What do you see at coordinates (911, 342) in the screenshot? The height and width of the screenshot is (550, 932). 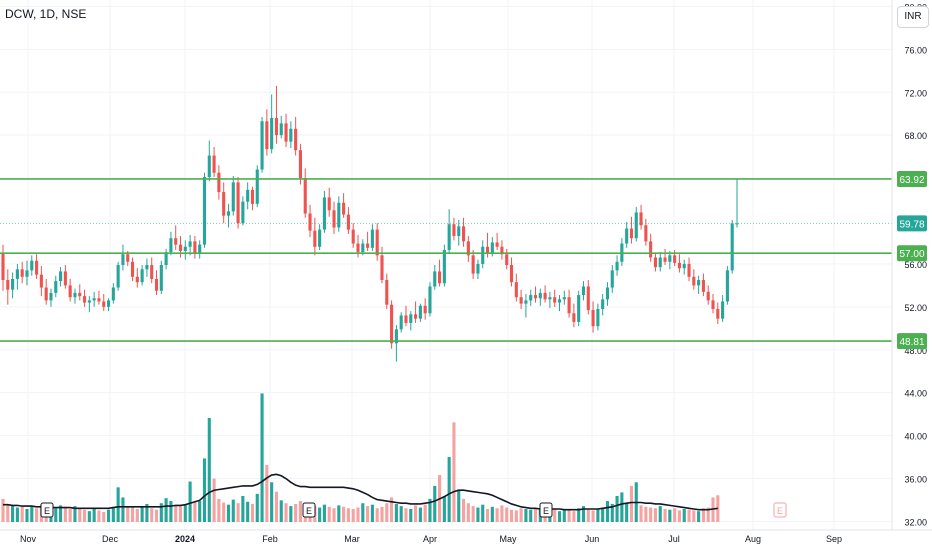 I see `level-tag-label: 48.81` at bounding box center [911, 342].